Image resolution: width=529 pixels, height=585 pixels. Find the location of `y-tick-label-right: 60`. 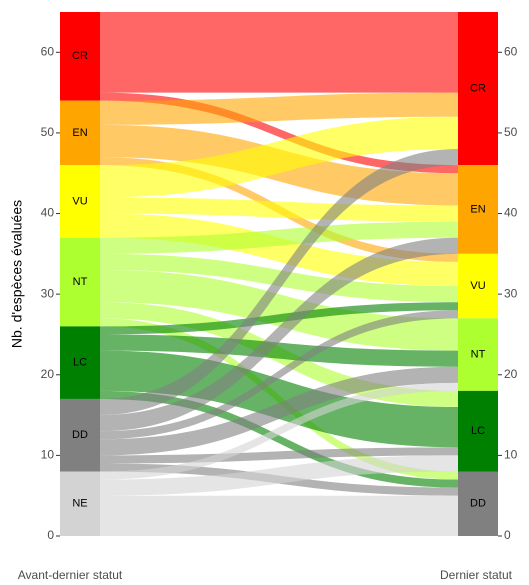

y-tick-label-right: 60 is located at coordinates (511, 51).